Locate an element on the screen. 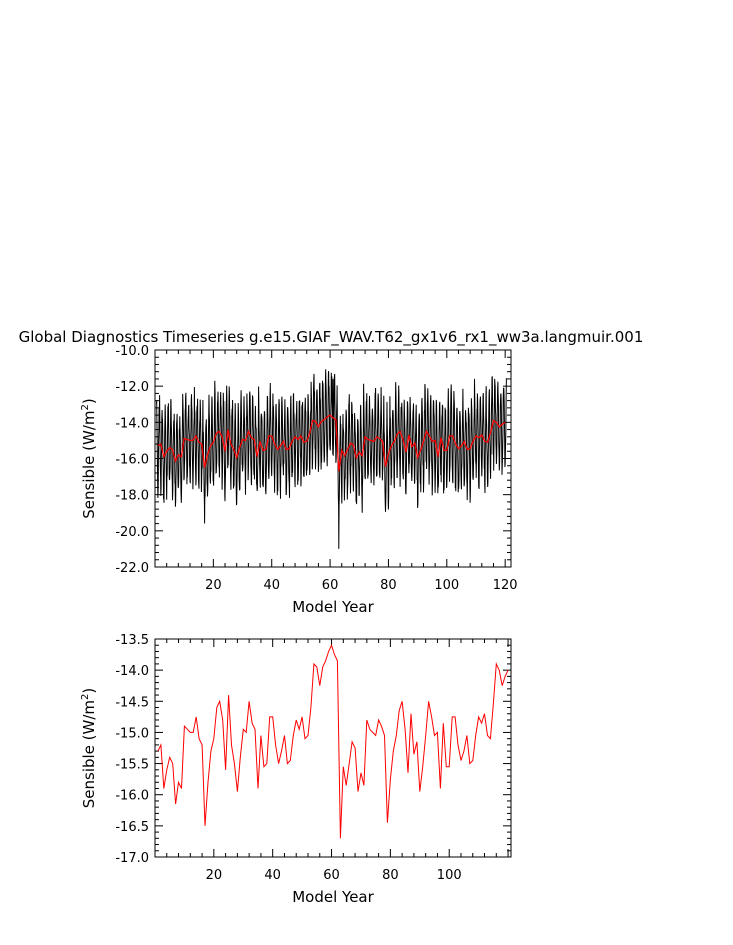 The image size is (733, 945). monthly-line is located at coordinates (331, 459).